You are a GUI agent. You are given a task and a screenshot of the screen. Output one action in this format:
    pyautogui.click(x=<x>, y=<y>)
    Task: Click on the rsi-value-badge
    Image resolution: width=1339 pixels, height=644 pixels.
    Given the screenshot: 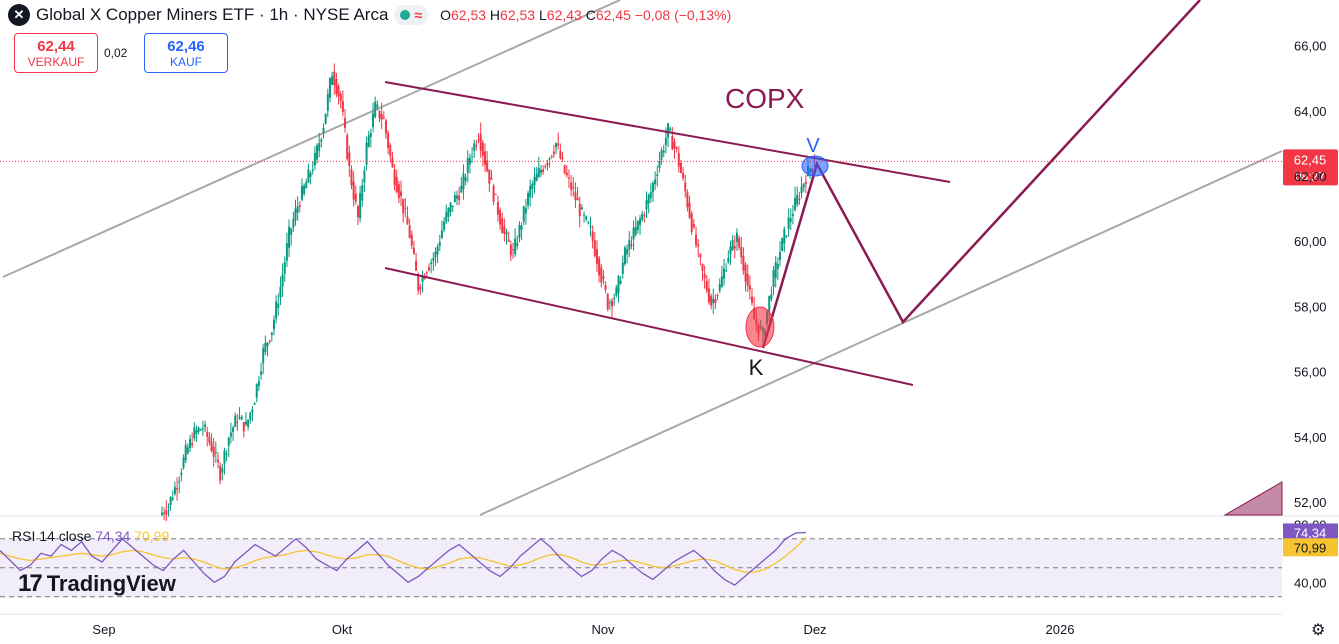 What is the action you would take?
    pyautogui.click(x=1310, y=532)
    